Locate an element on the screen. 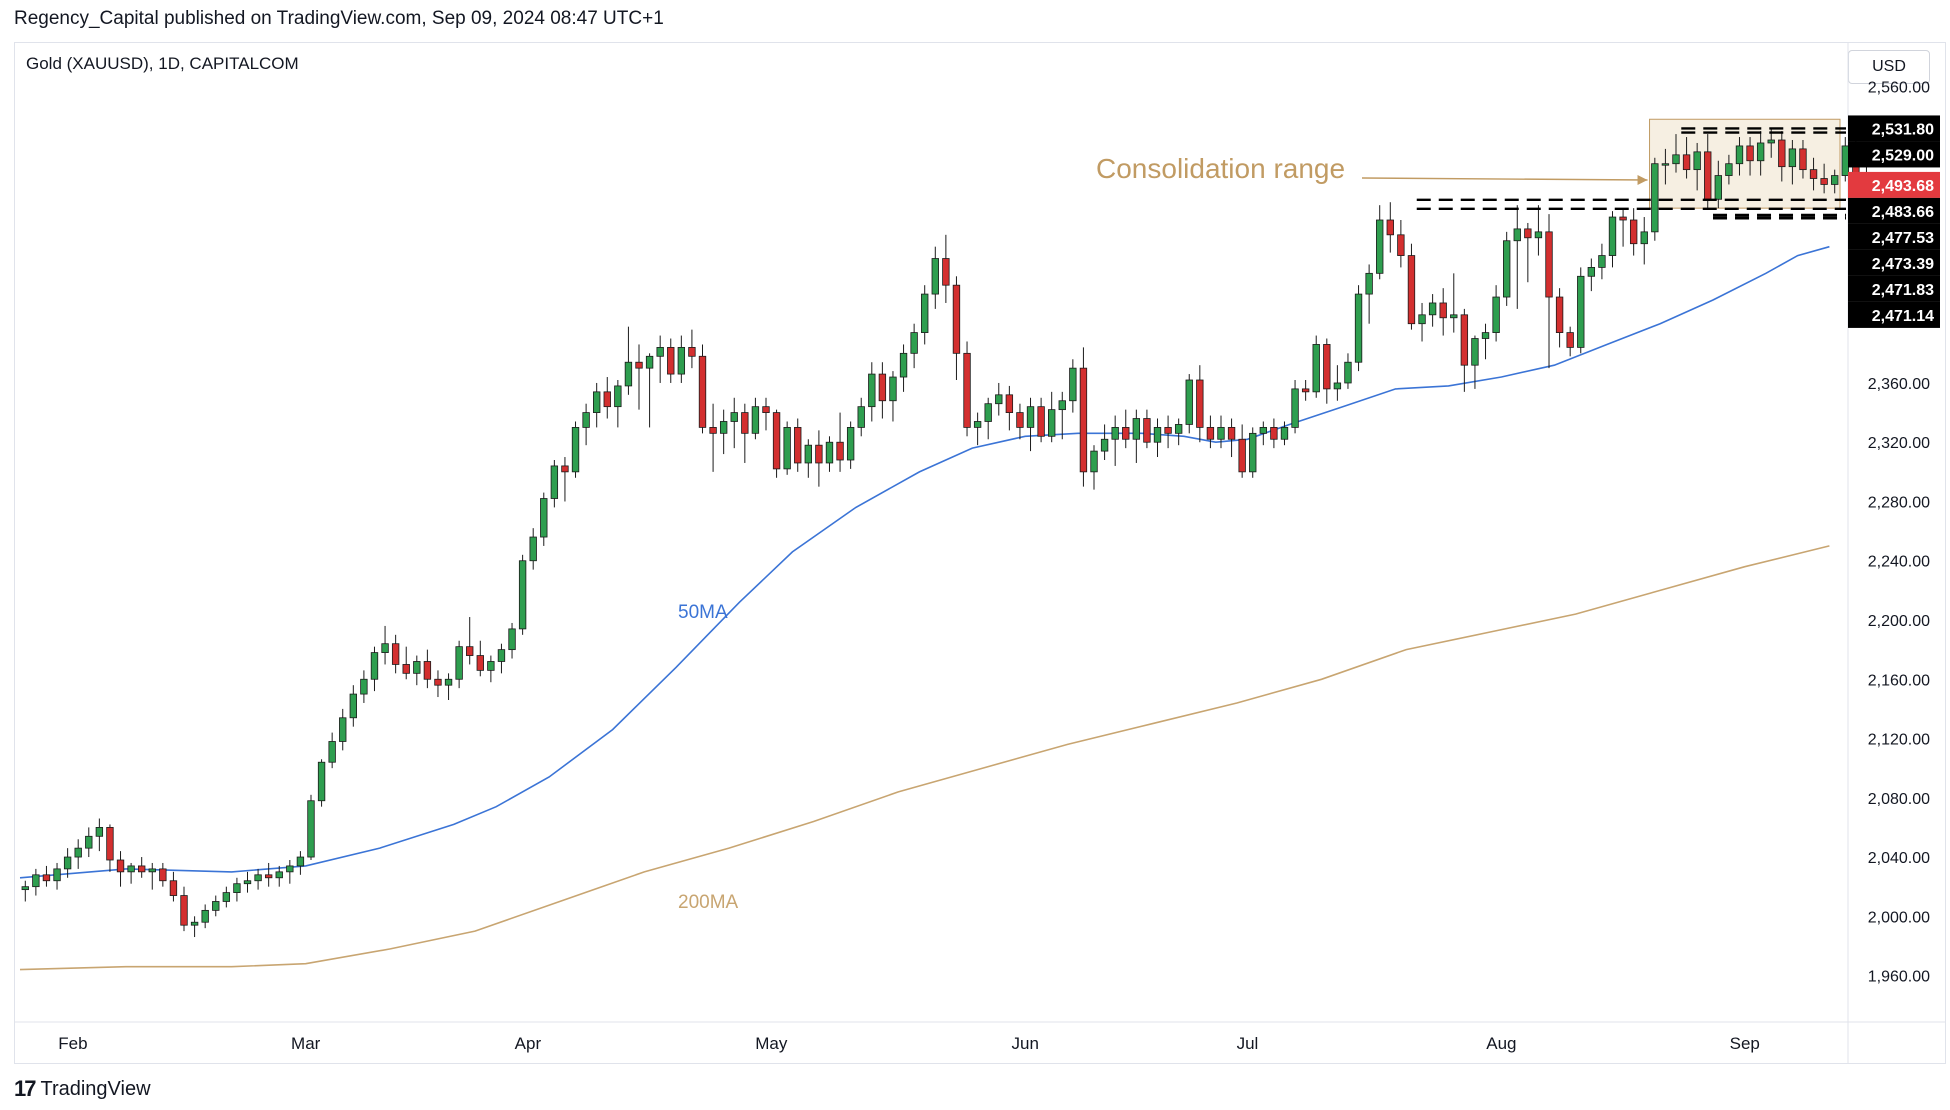 This screenshot has width=1950, height=1110. footer-brand-label: TradingView is located at coordinates (95, 1088).